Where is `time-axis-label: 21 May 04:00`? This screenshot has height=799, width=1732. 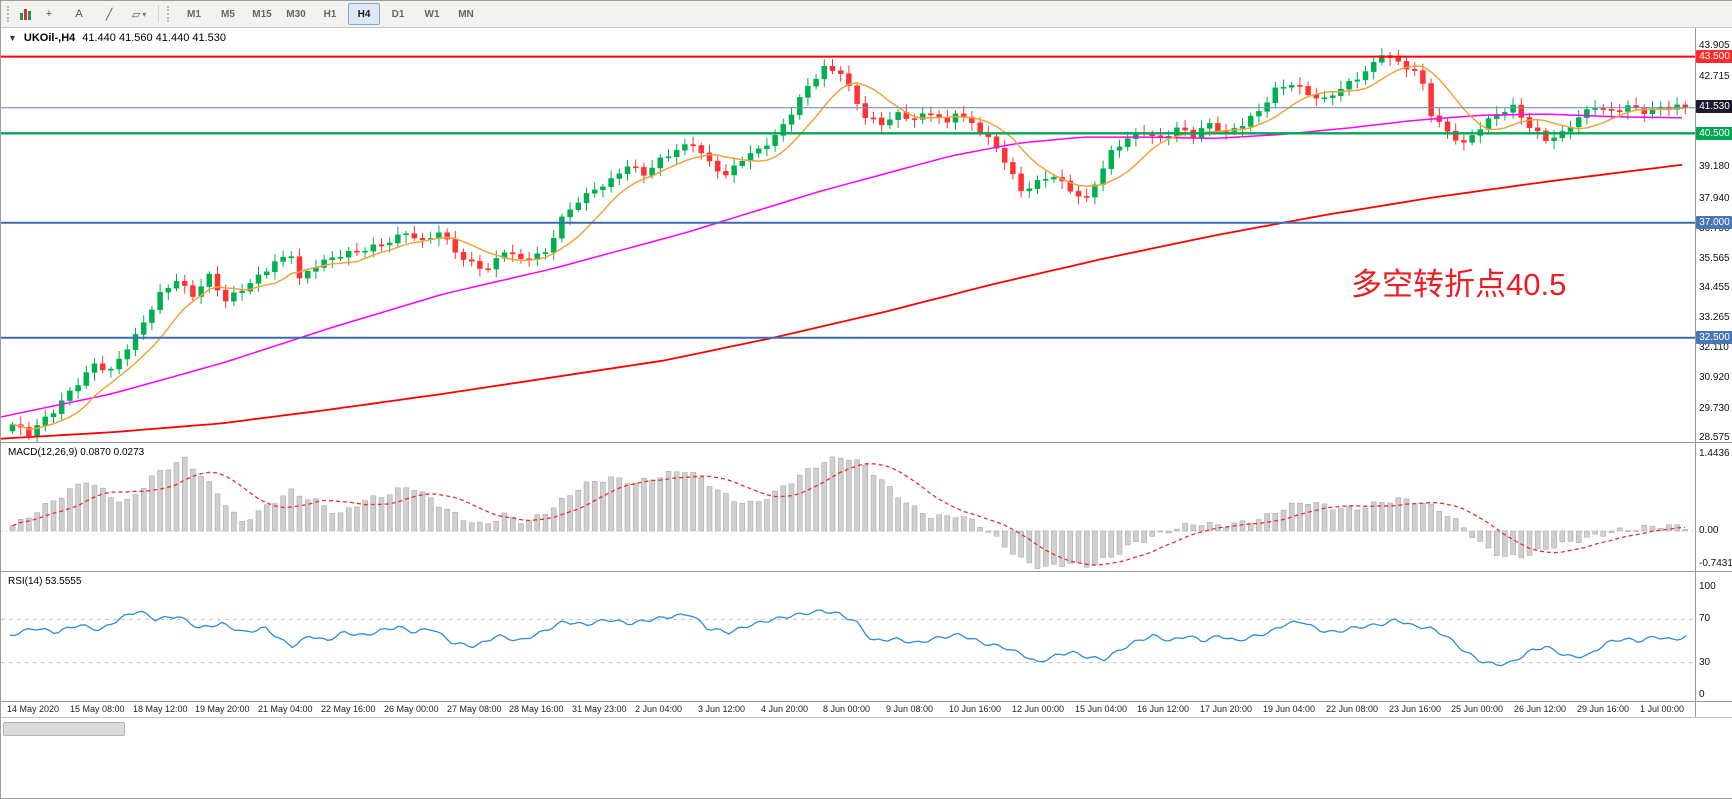
time-axis-label: 21 May 04:00 is located at coordinates (285, 709).